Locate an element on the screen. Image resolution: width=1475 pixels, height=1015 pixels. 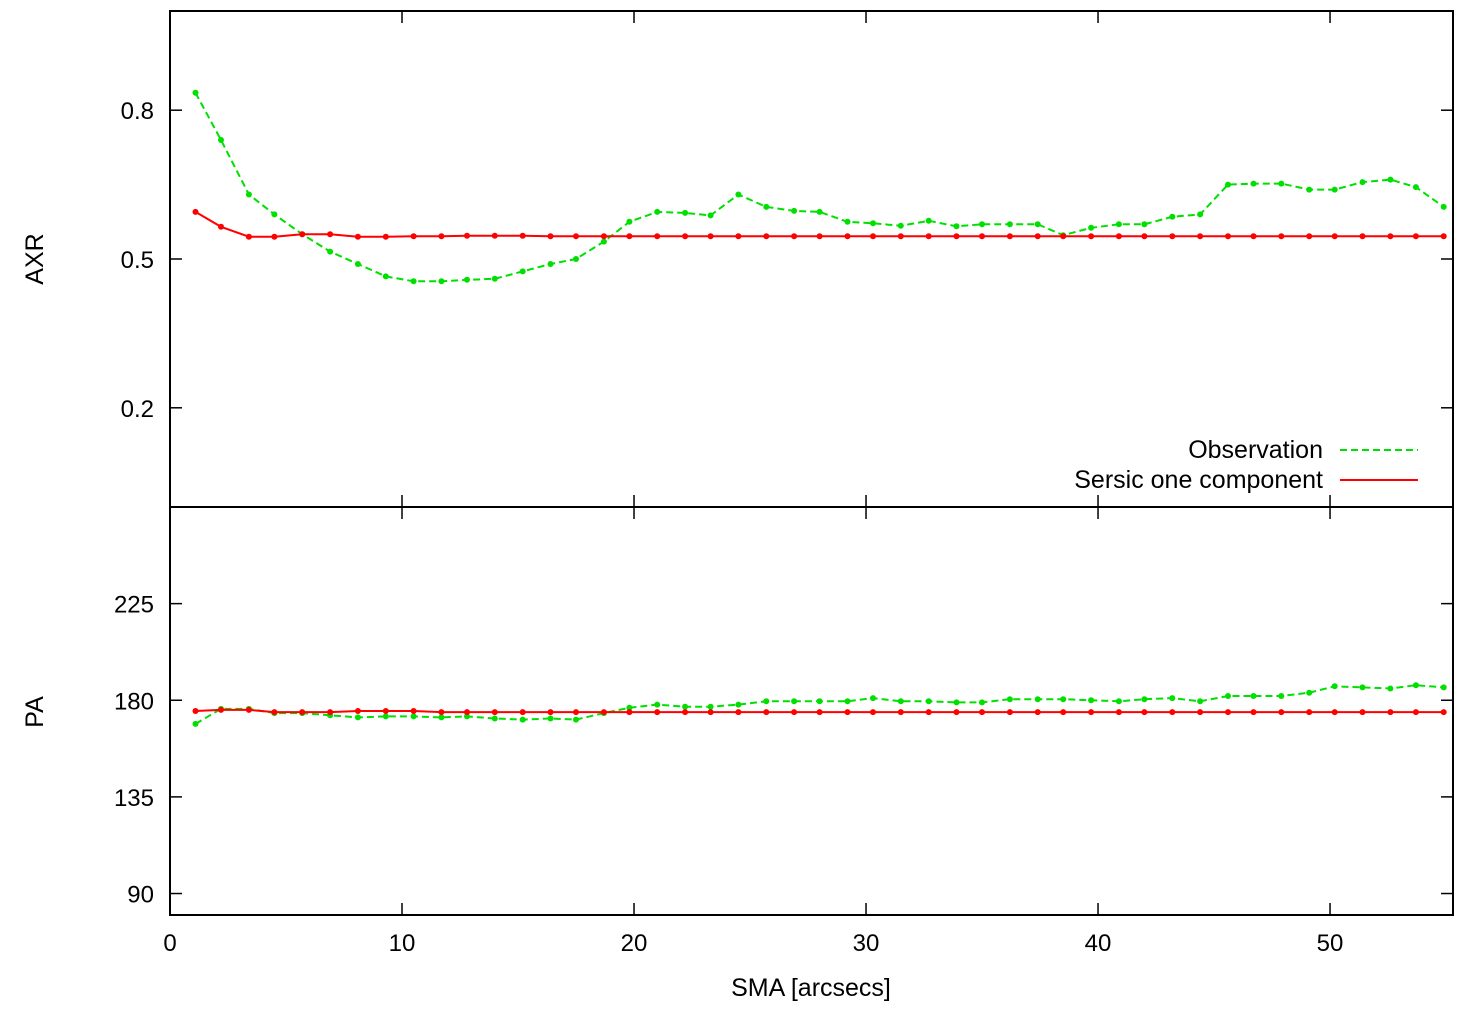
axr-ytick-label: 0.8 is located at coordinates (137, 111).